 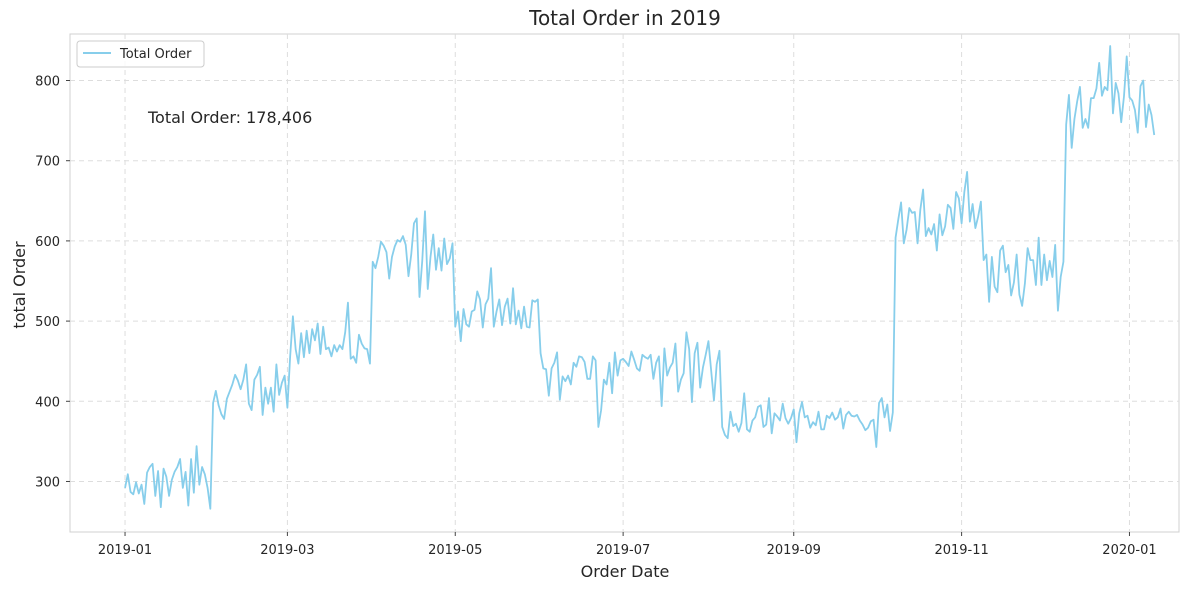 What do you see at coordinates (47, 162) in the screenshot?
I see `y-tick-label: 700` at bounding box center [47, 162].